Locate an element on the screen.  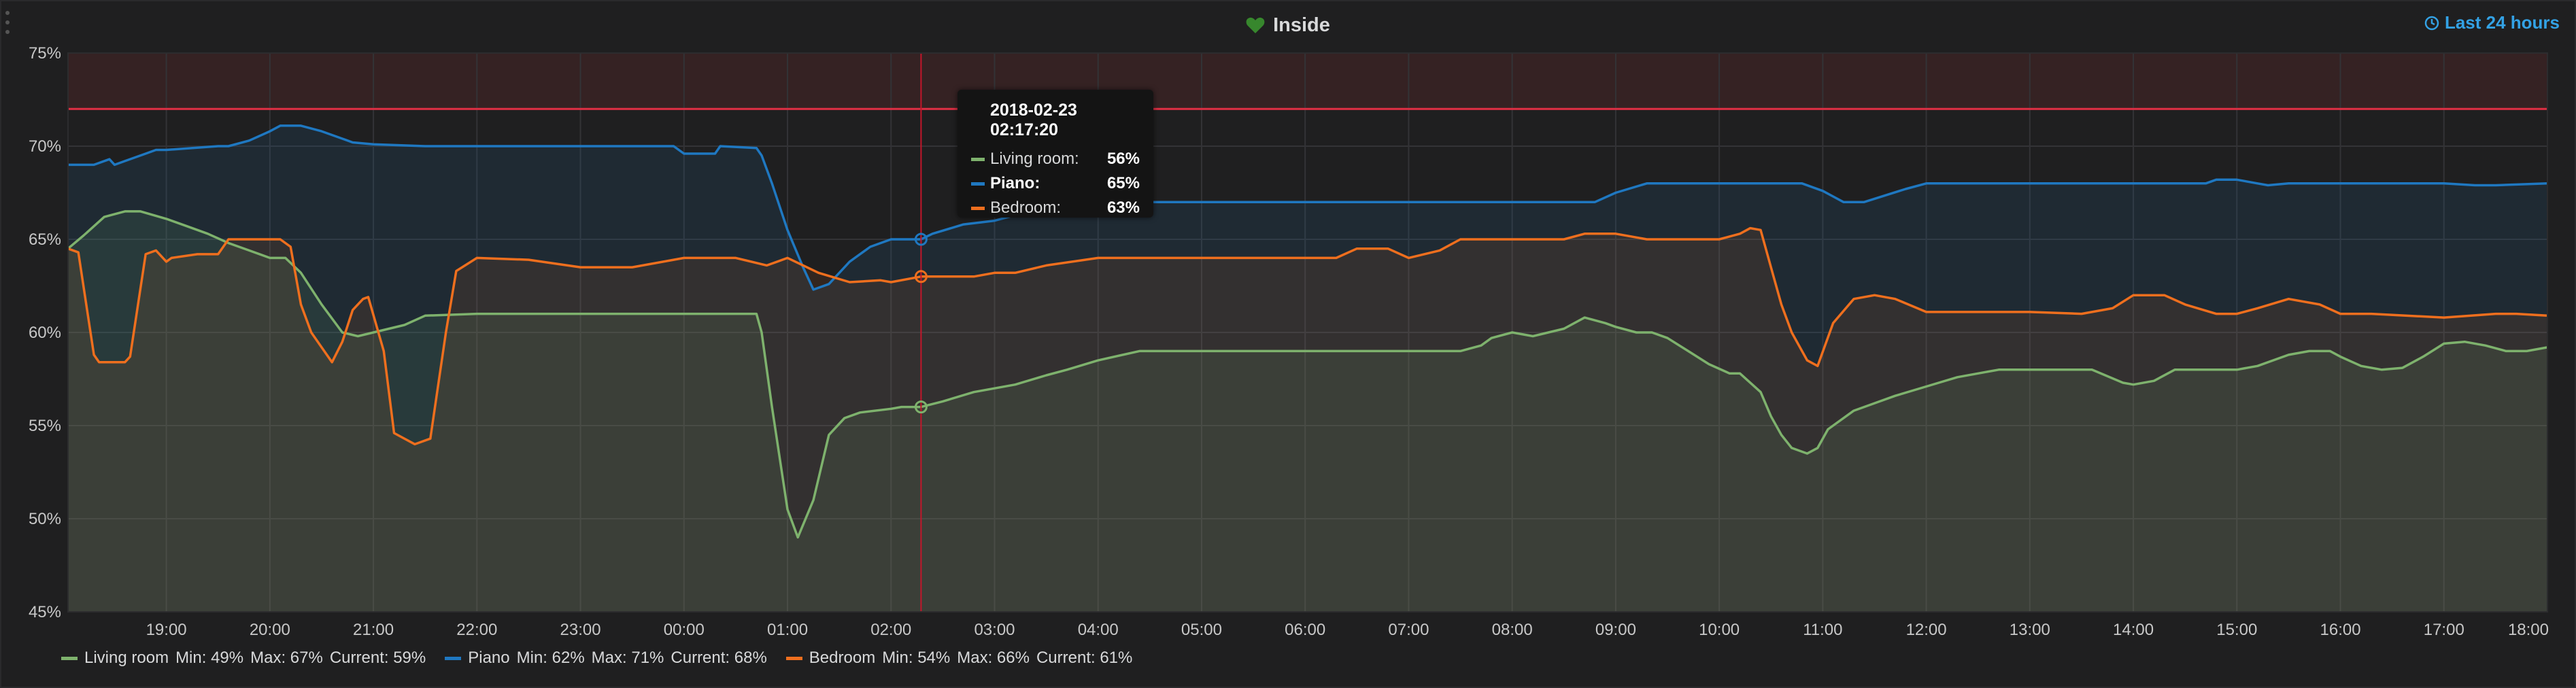
panel-title: Inside is located at coordinates (1288, 25).